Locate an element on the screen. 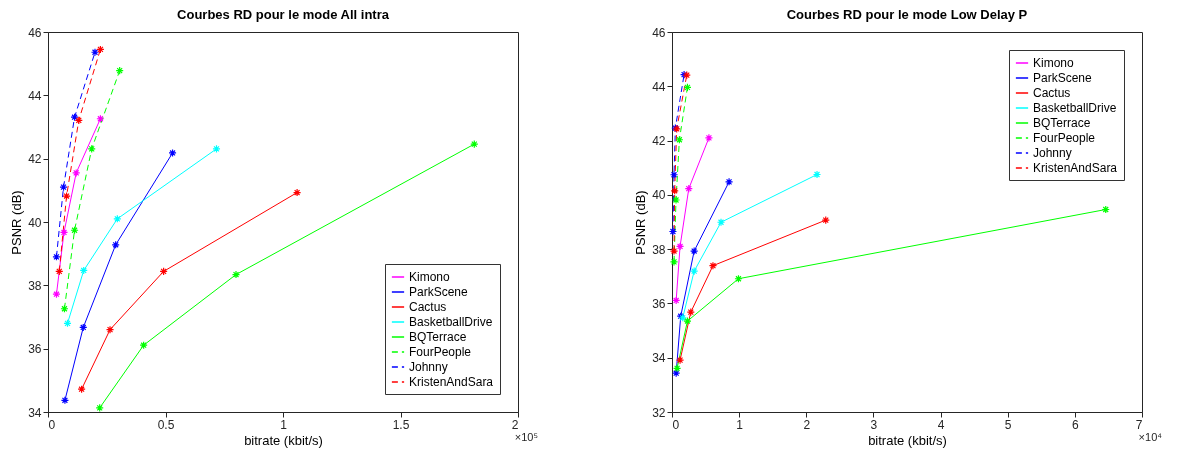 This screenshot has height=470, width=1183. chart-title: Courbes RD pour le mode Low Delay P is located at coordinates (907, 14).